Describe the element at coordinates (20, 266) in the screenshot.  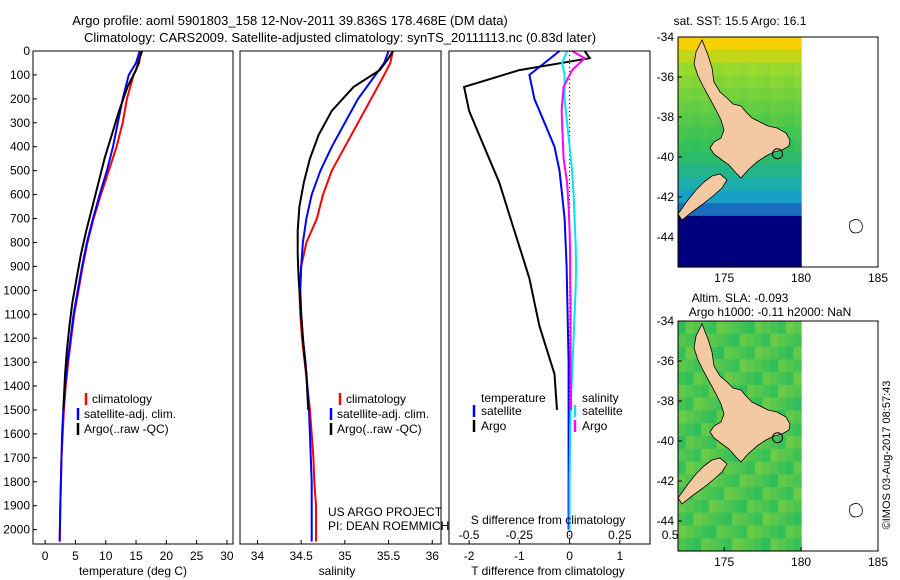
I see `y-tick-label: 900` at that location.